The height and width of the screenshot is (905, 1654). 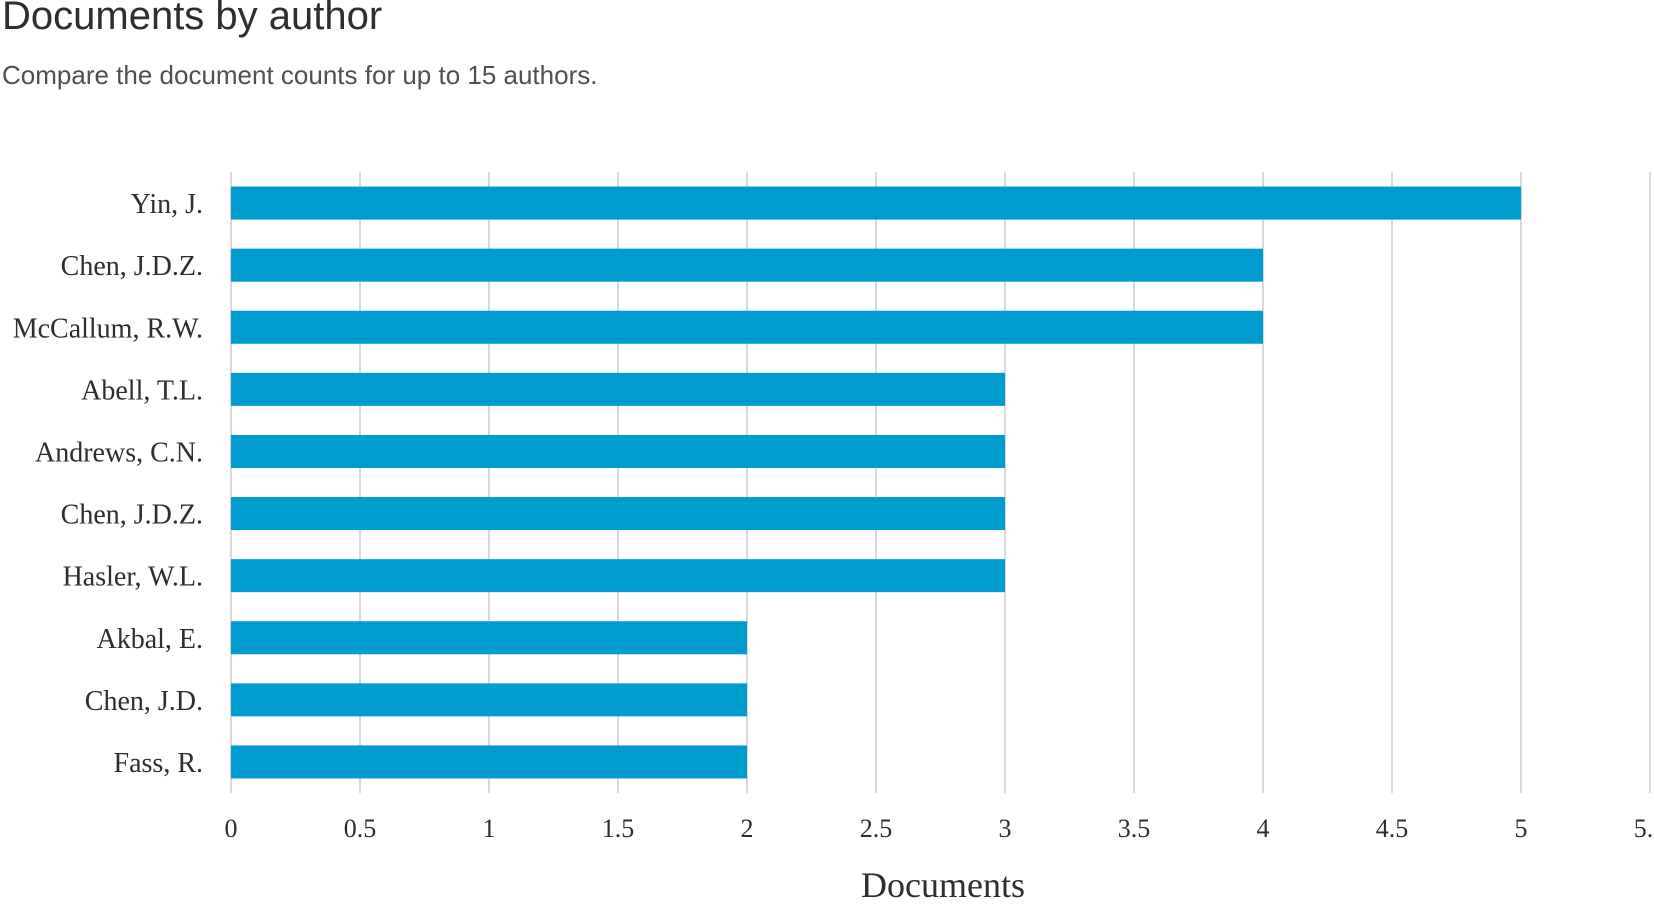 I want to click on category-label: Akbal, E., so click(x=149, y=639).